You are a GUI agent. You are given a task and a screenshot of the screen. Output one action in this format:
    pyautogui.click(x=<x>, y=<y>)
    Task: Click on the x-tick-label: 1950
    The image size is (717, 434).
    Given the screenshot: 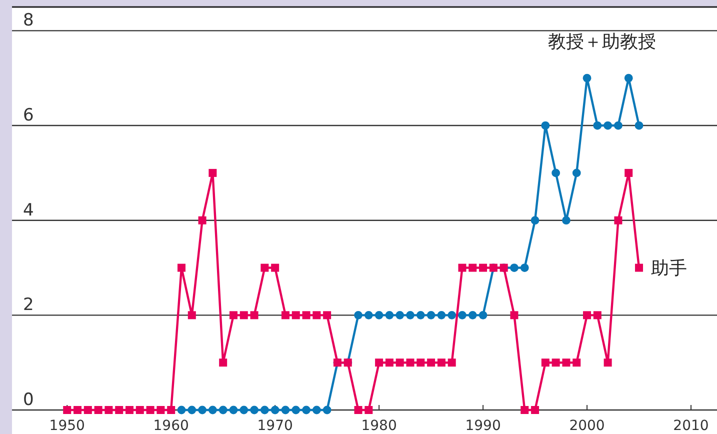 What is the action you would take?
    pyautogui.click(x=67, y=426)
    